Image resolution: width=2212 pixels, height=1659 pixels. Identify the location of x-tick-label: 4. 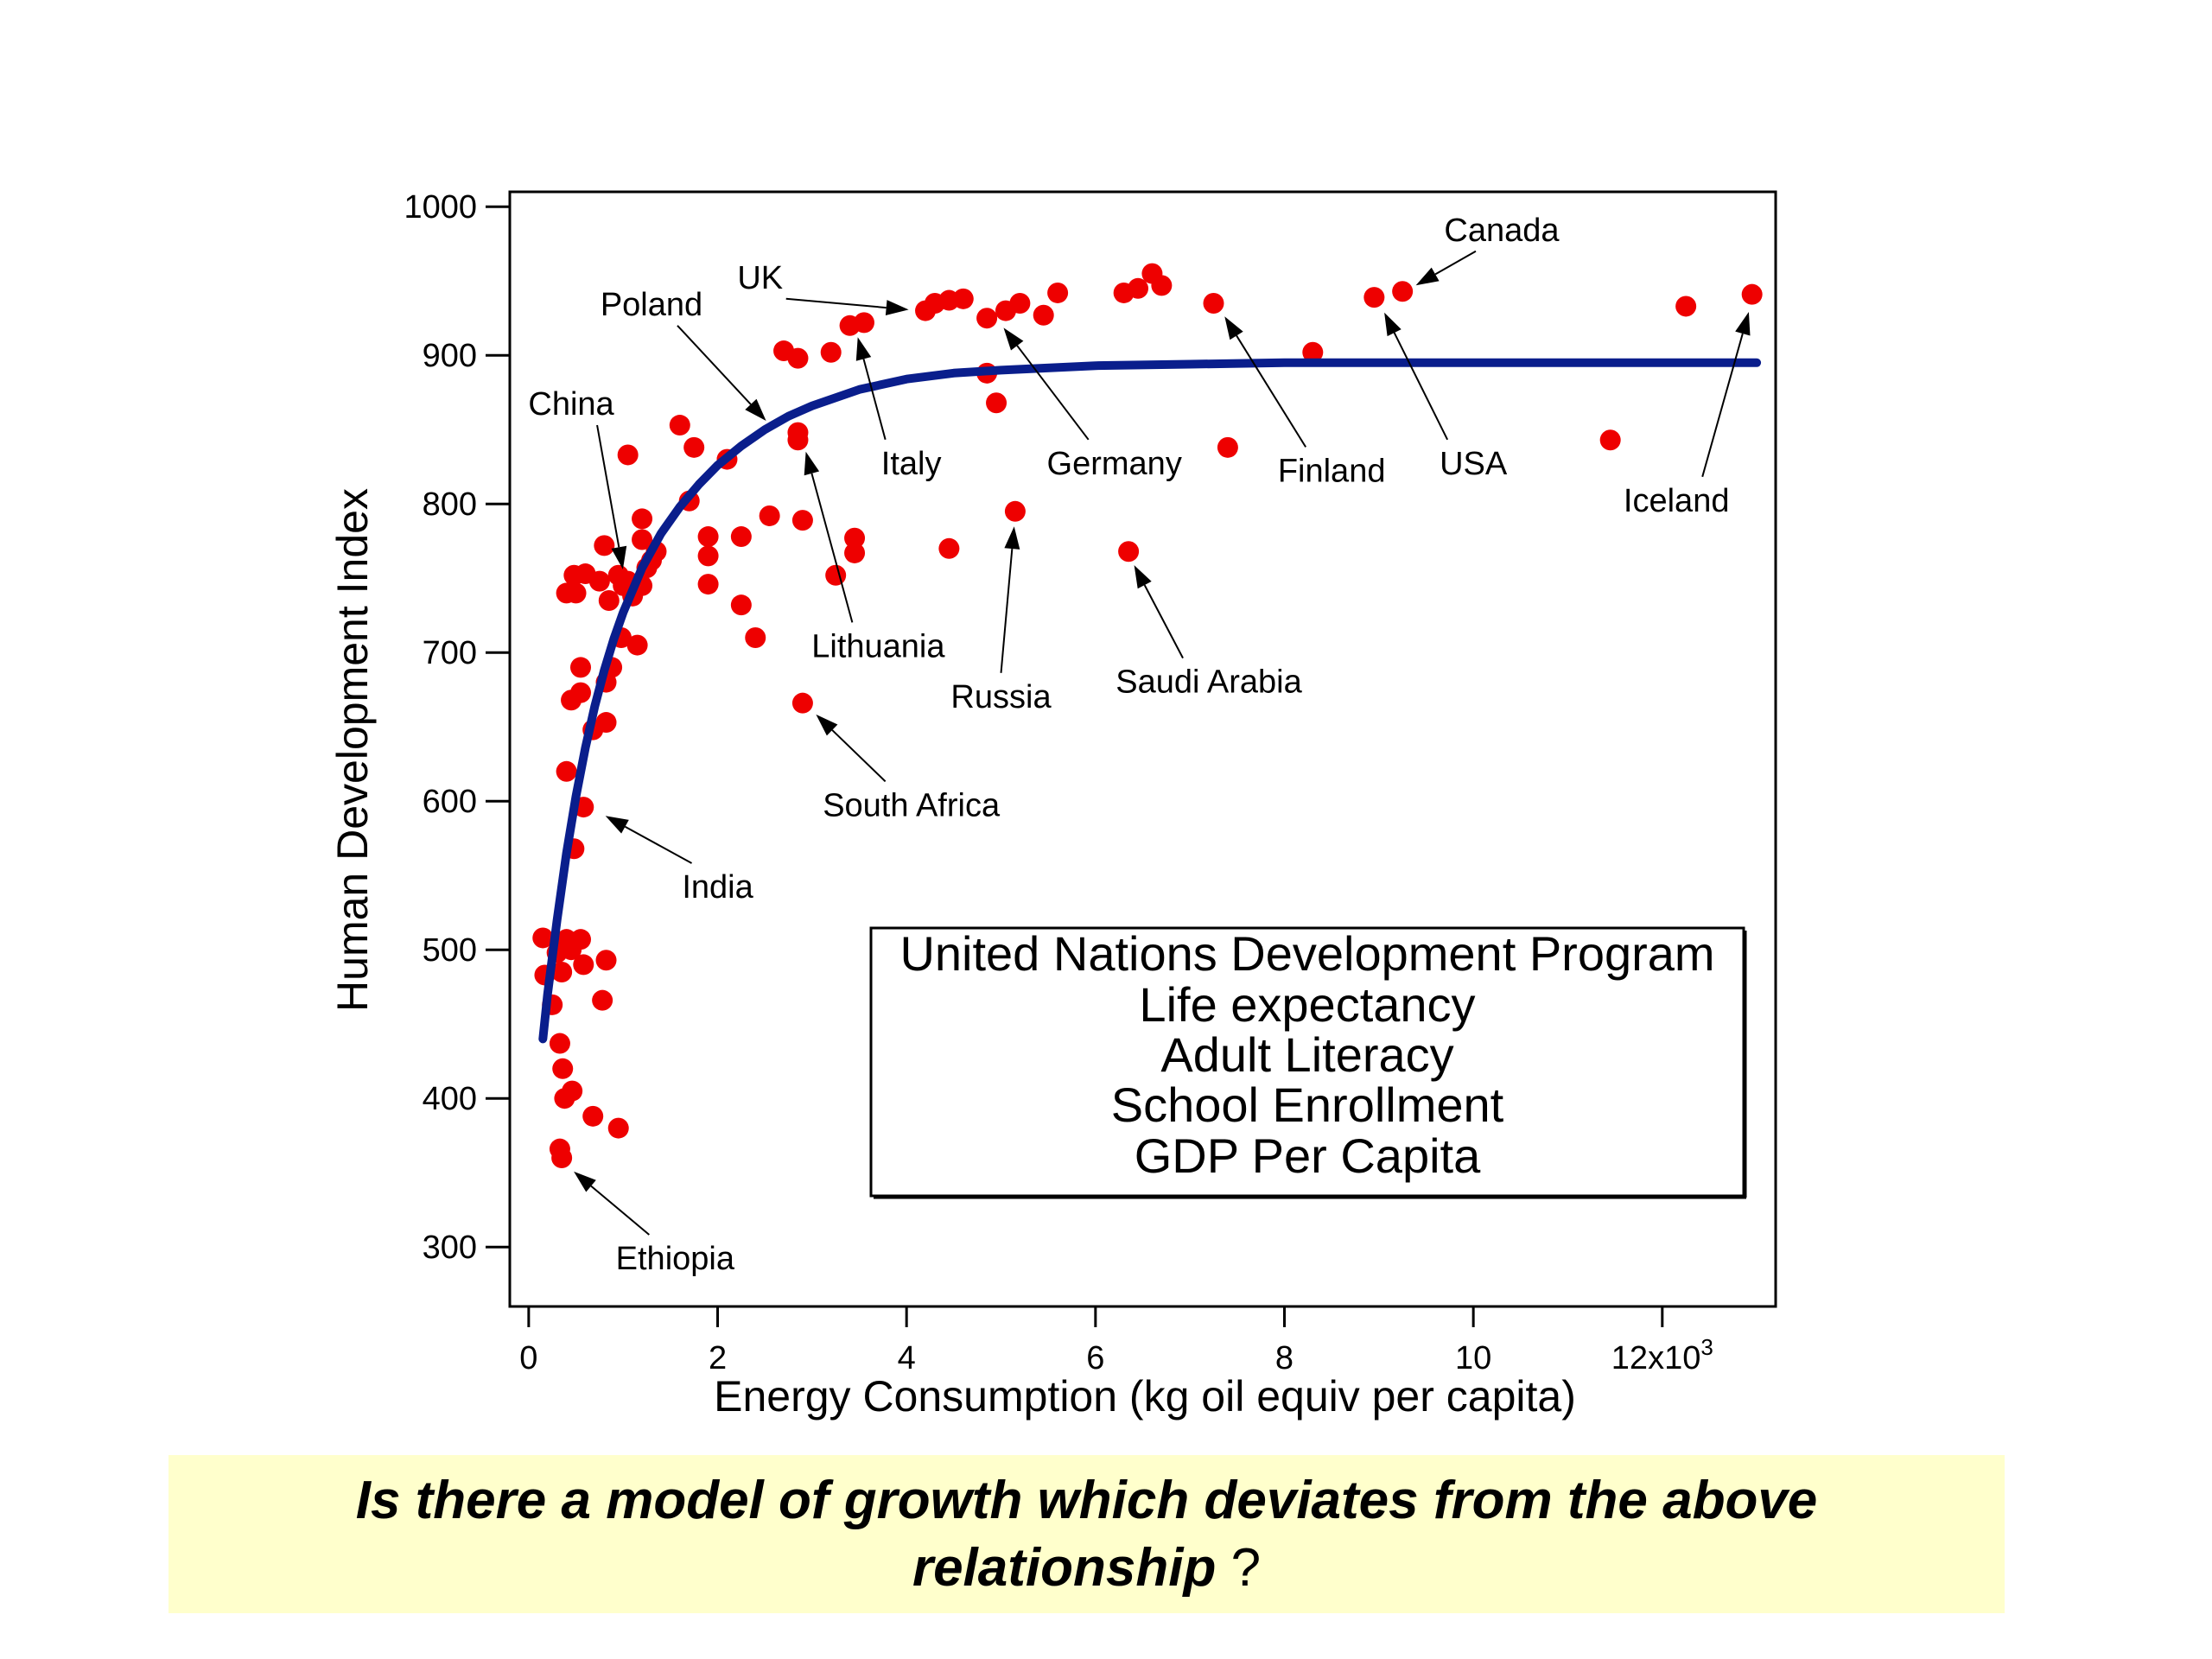
(907, 1358).